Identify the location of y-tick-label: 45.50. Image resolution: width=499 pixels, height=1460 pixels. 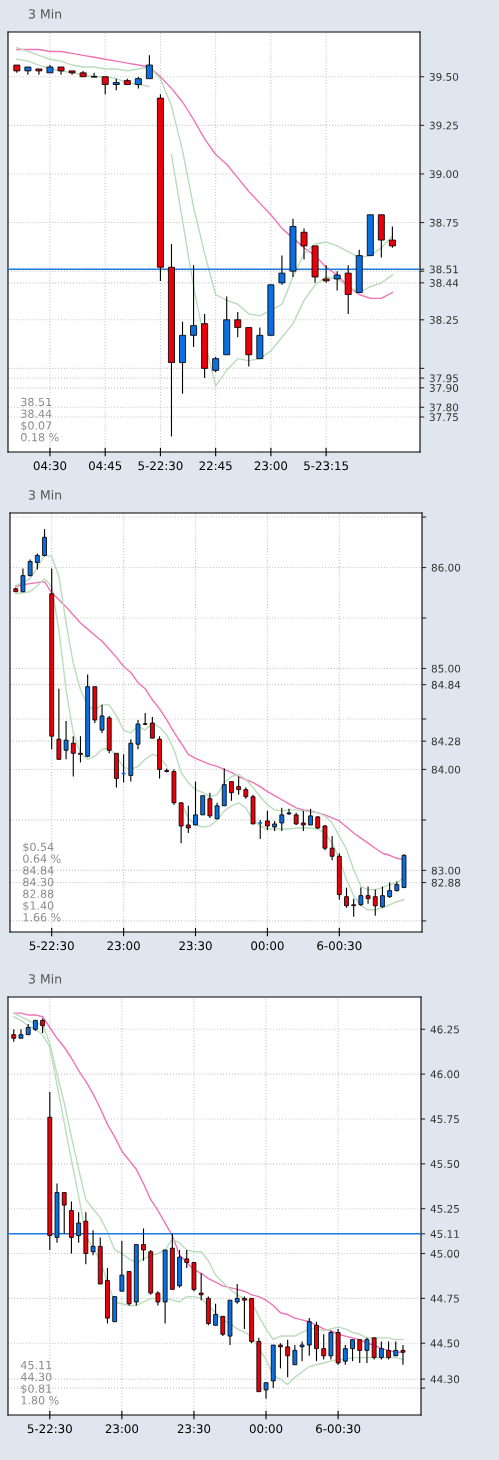
(445, 1164).